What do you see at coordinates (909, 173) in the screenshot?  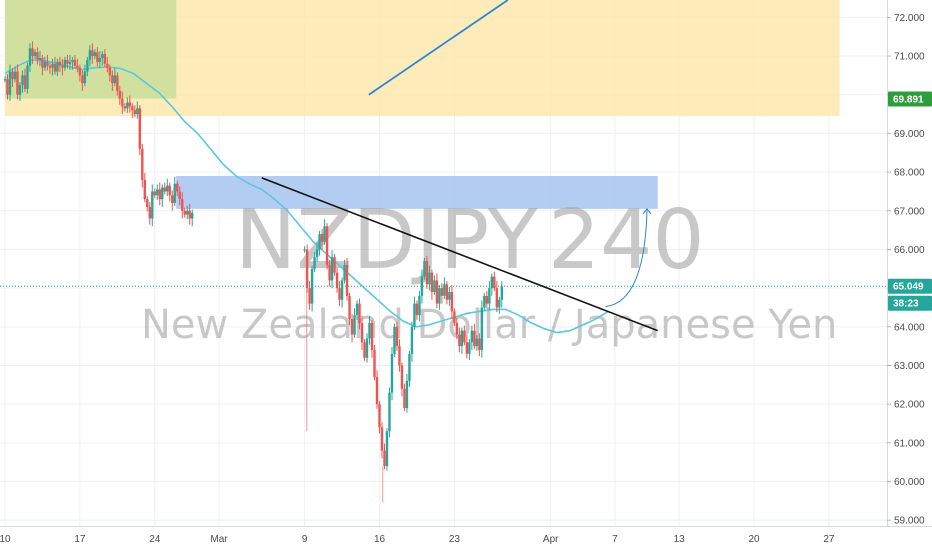 I see `y-tick-label: 68.000` at bounding box center [909, 173].